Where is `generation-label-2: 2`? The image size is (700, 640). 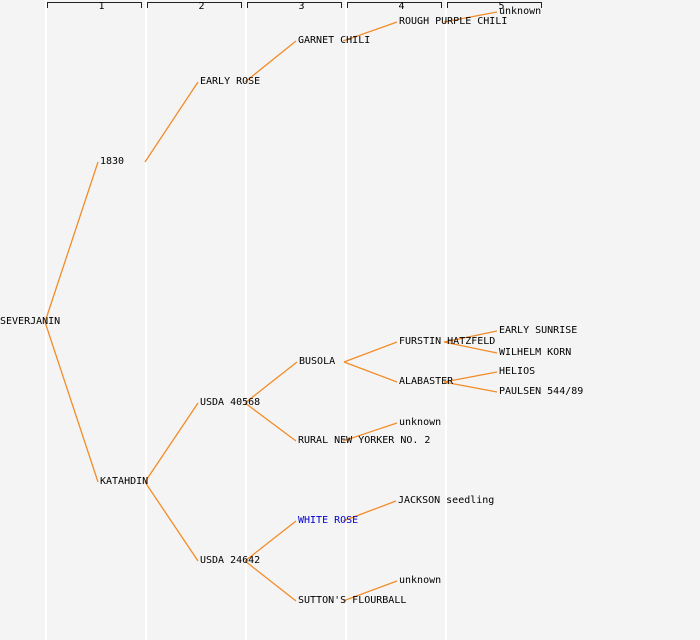 generation-label-2: 2 is located at coordinates (201, 6).